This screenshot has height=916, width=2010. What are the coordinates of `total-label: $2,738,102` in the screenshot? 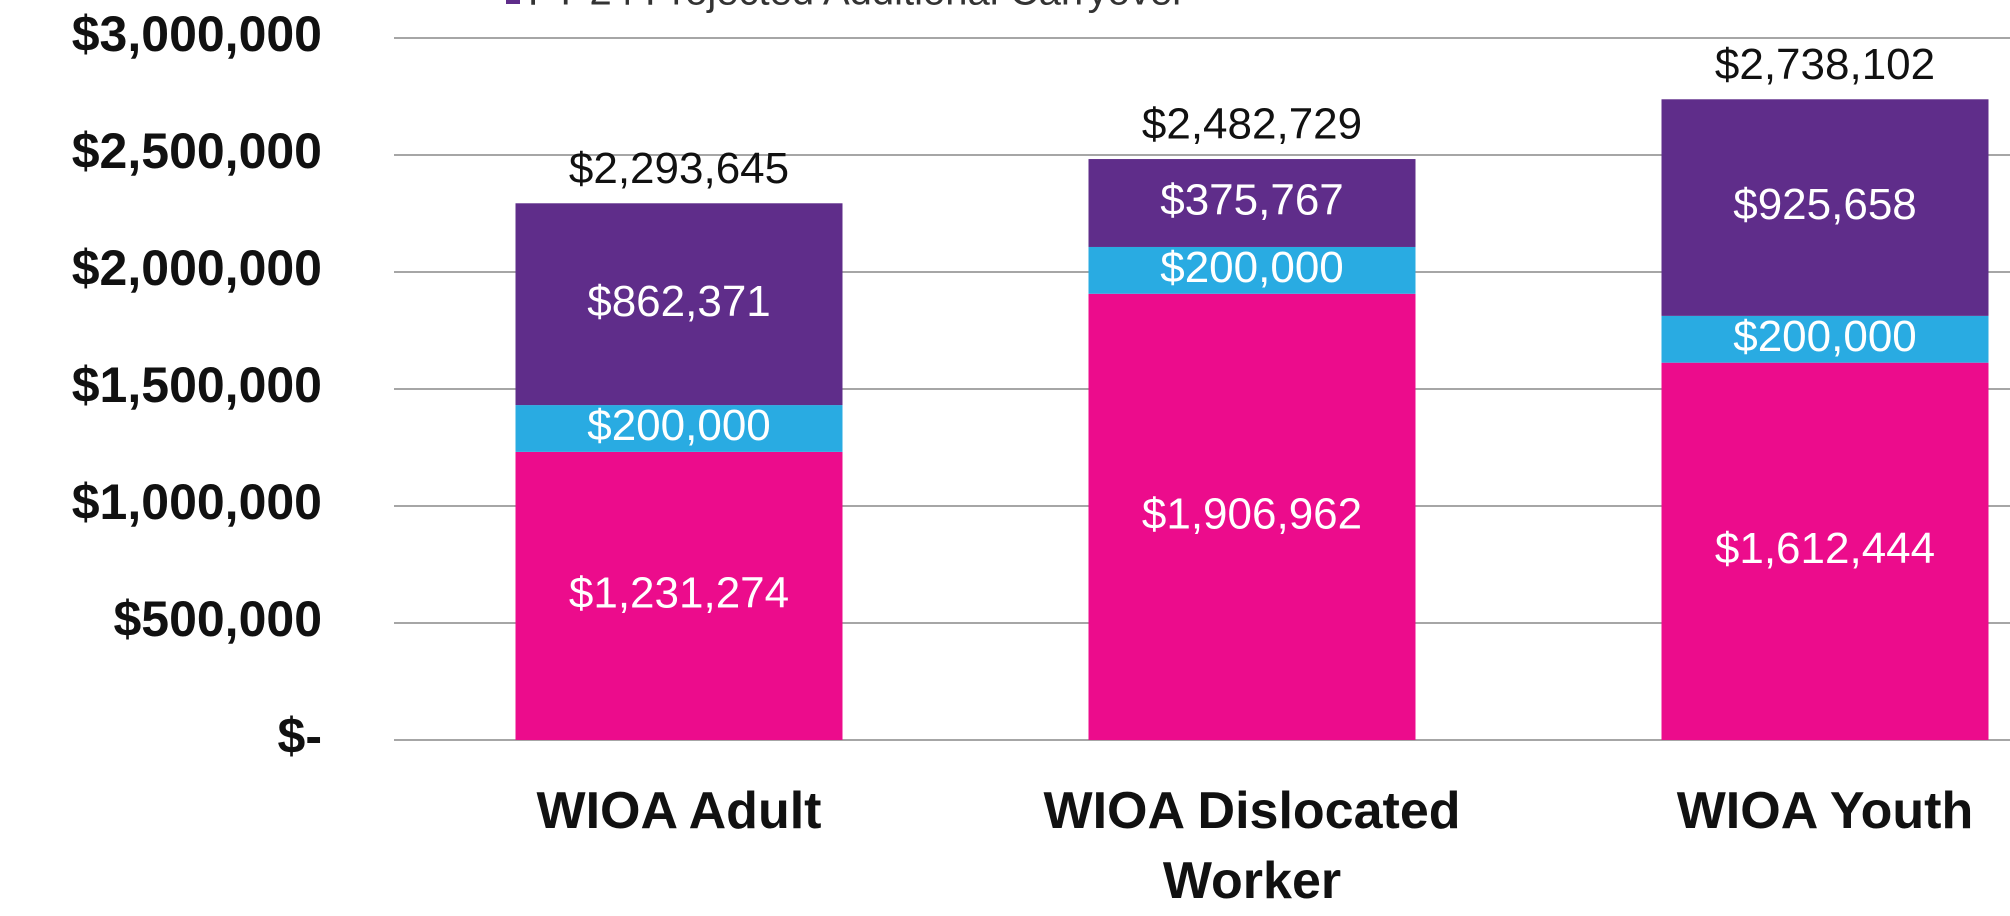 It's located at (1825, 64).